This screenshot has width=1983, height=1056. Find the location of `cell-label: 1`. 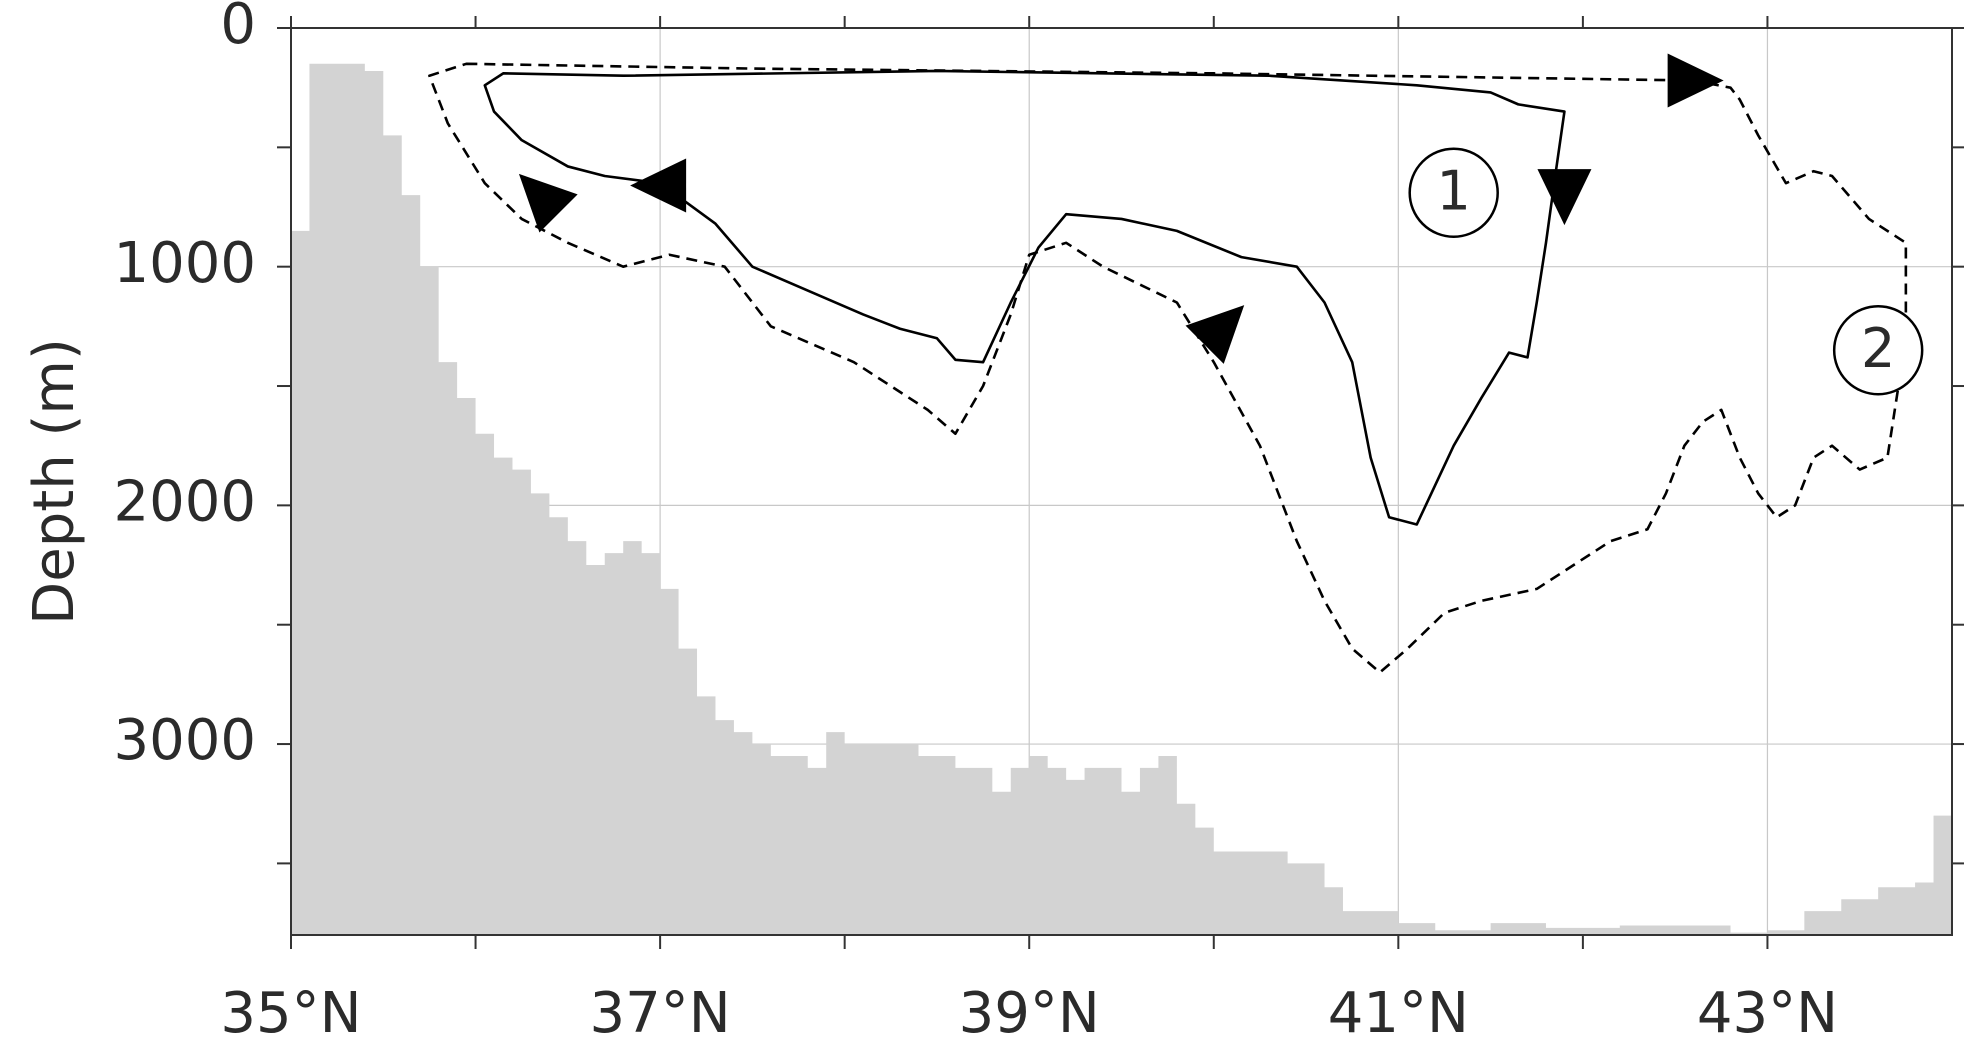

cell-label: 1 is located at coordinates (1454, 190).